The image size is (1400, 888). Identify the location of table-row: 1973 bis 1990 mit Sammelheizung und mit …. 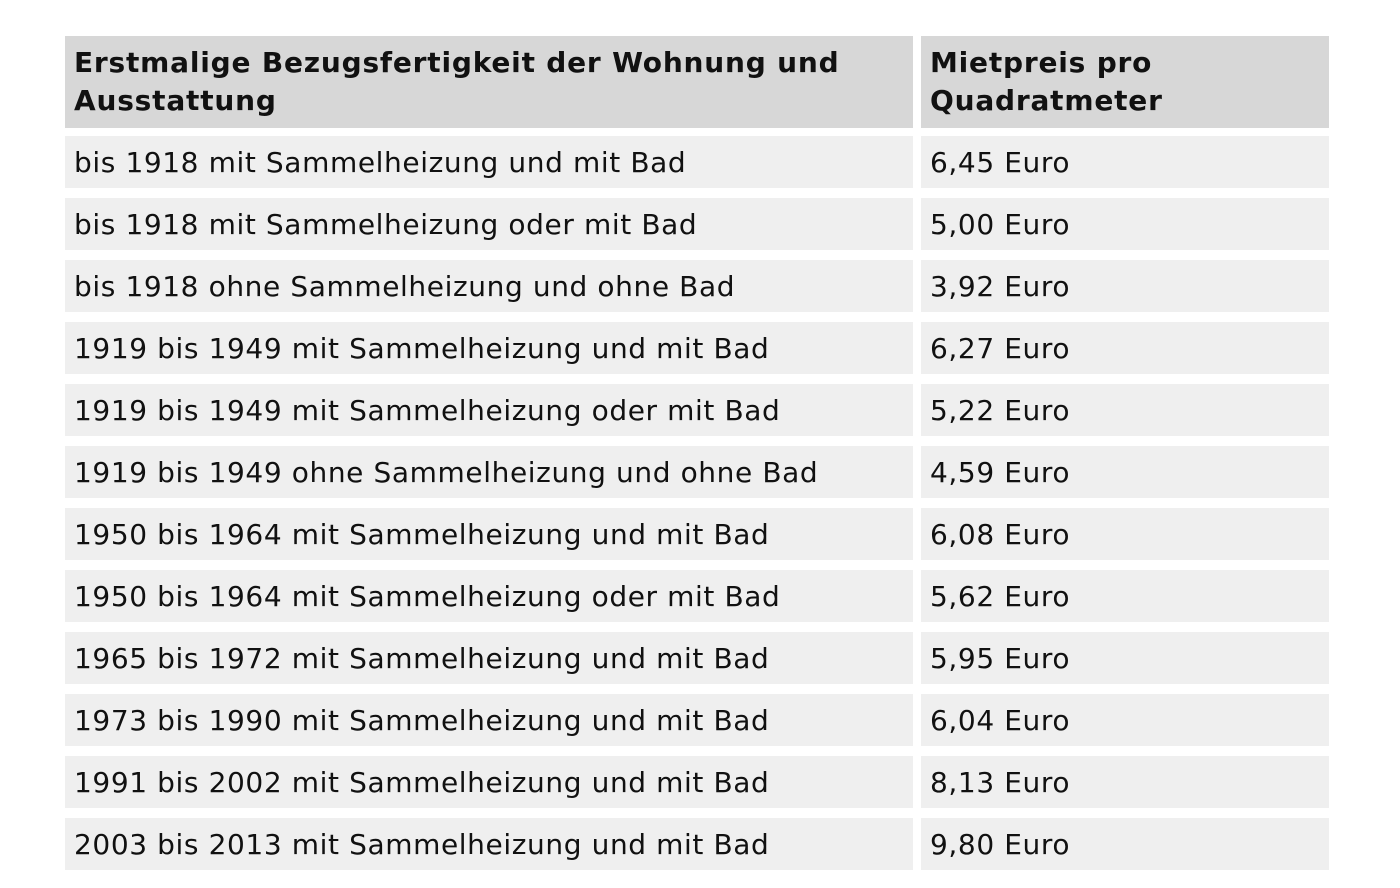
(697, 720).